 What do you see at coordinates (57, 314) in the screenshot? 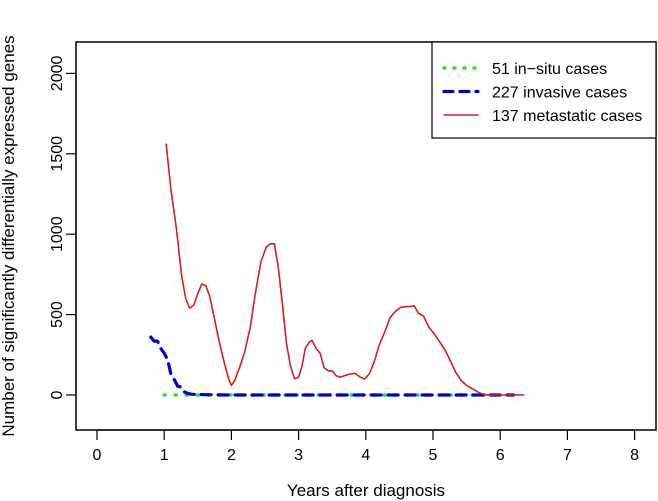
I see `y-tick-label: 500` at bounding box center [57, 314].